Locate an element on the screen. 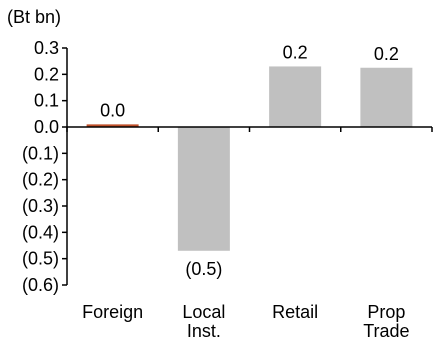 The height and width of the screenshot is (348, 435). y-tick-label: (0.3) is located at coordinates (40, 206).